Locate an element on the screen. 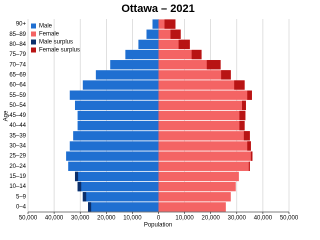  y-axis-label: Age is located at coordinates (7, 115).